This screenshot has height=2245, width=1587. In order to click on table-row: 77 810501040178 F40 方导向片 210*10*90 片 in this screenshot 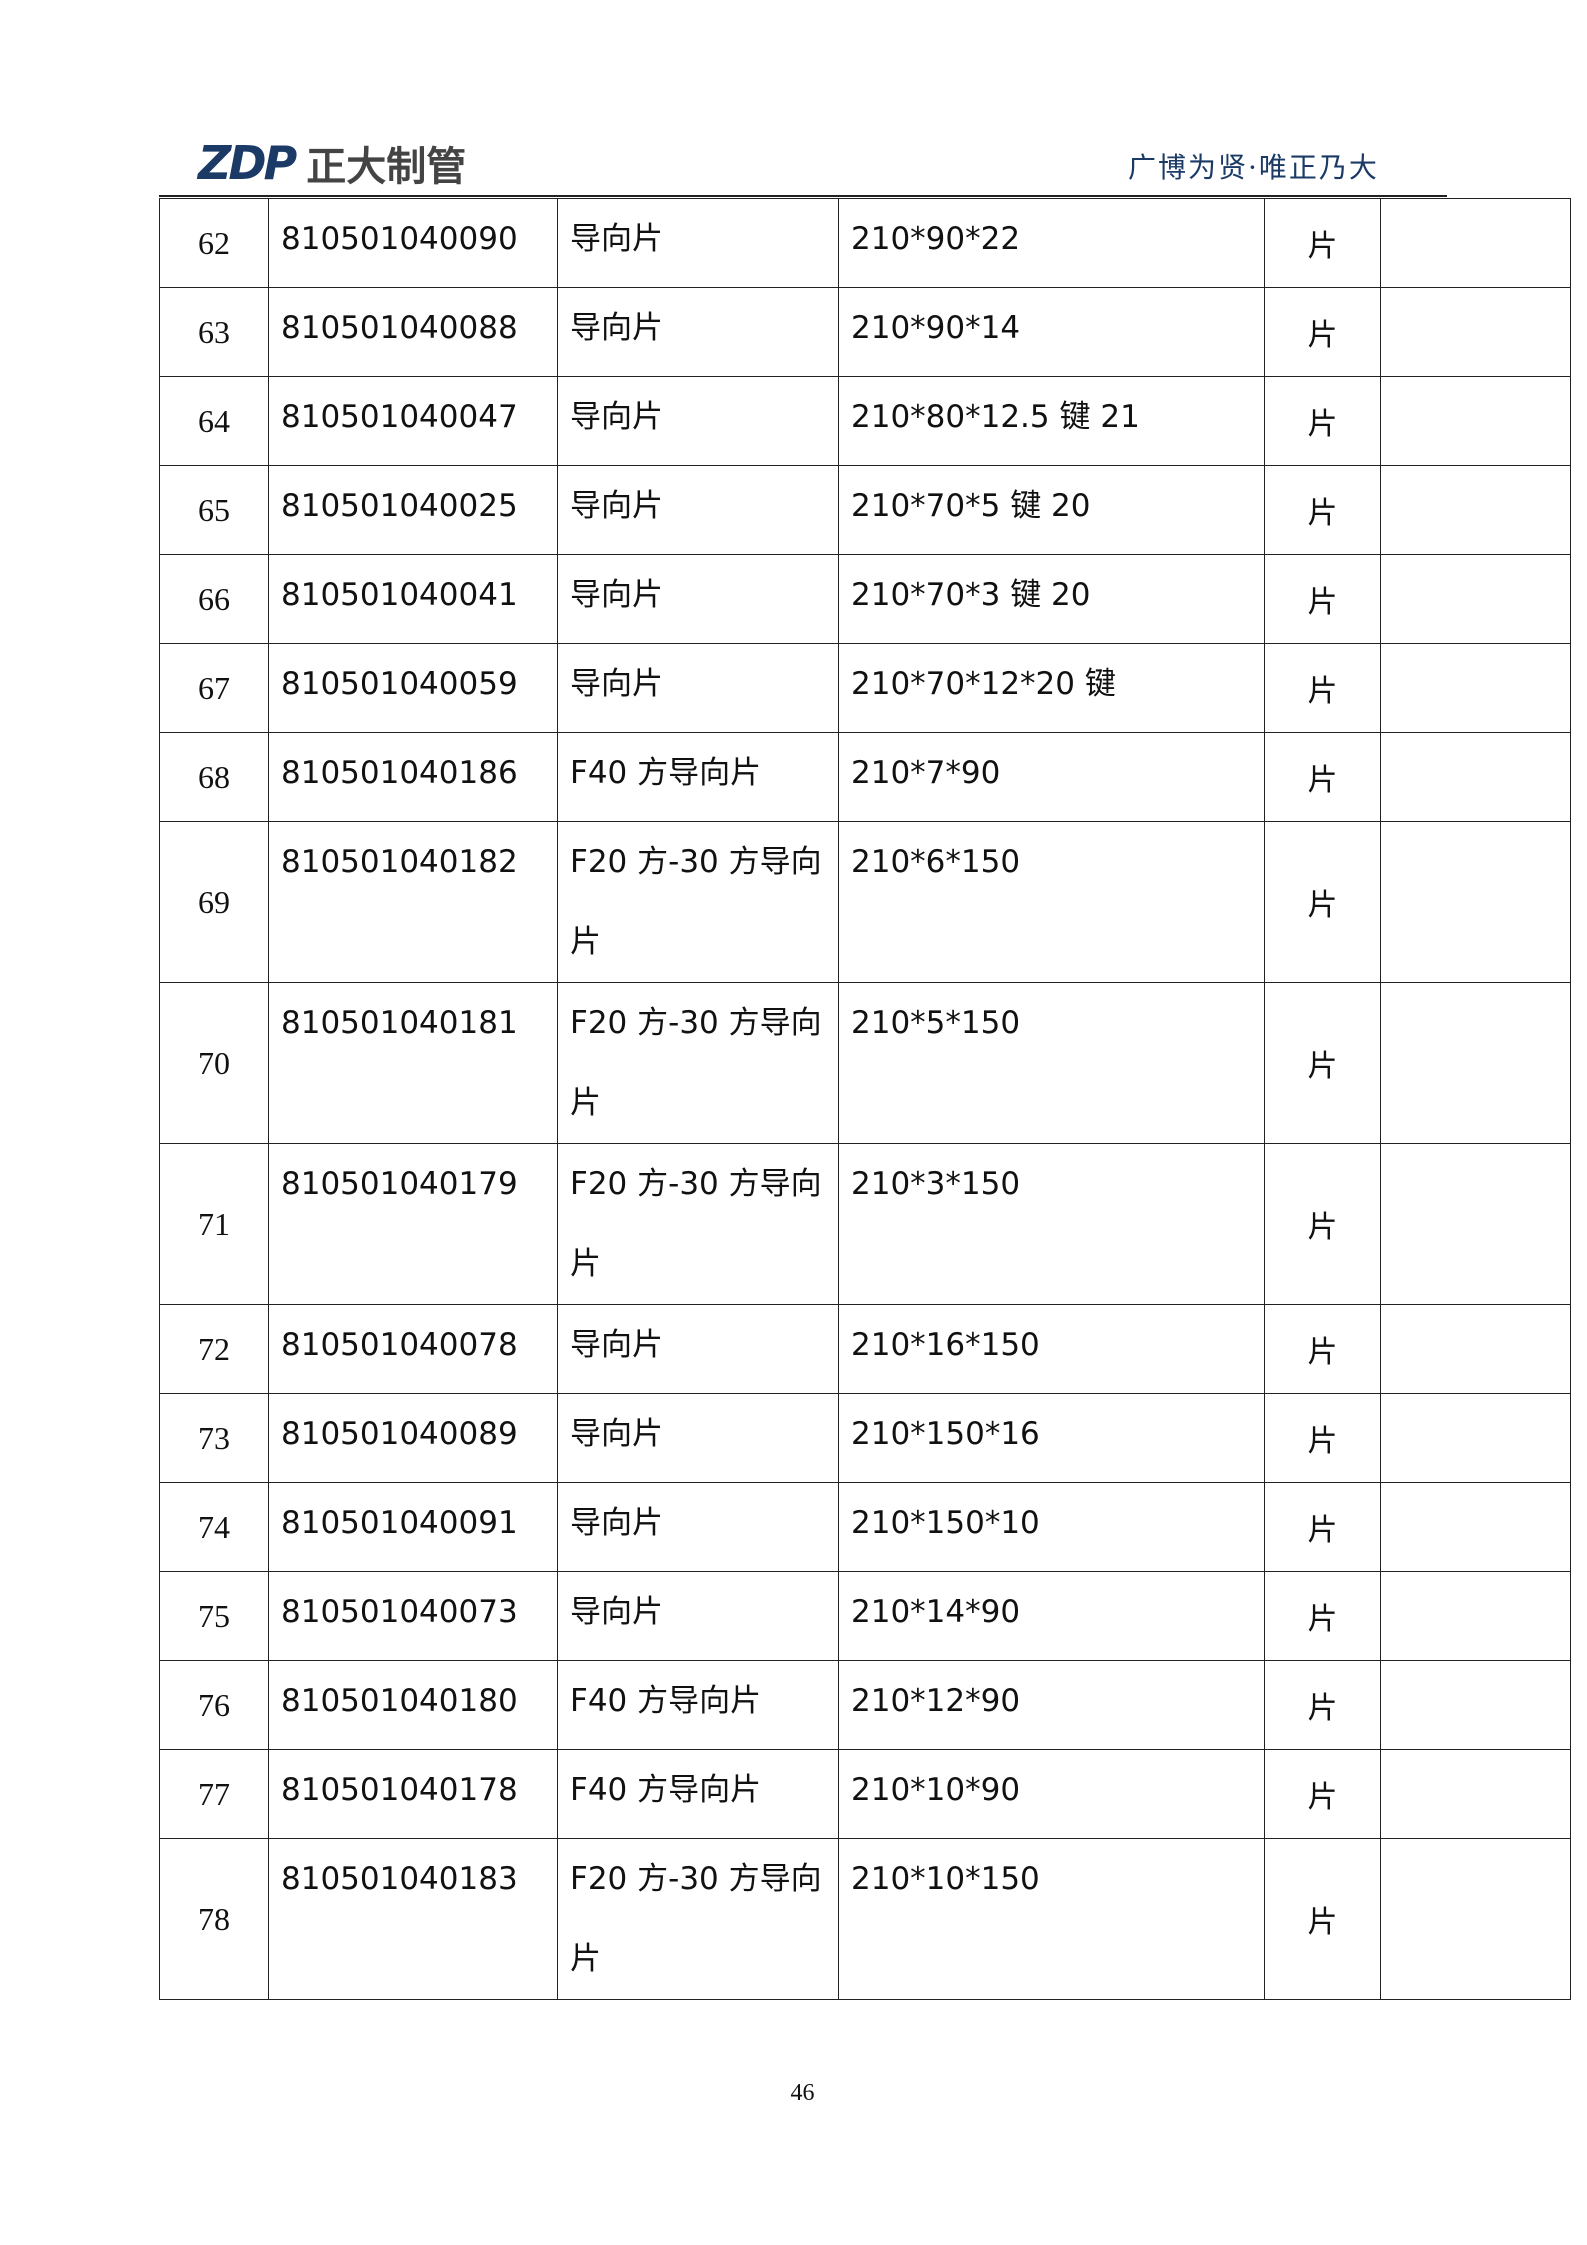, I will do `click(865, 1794)`.